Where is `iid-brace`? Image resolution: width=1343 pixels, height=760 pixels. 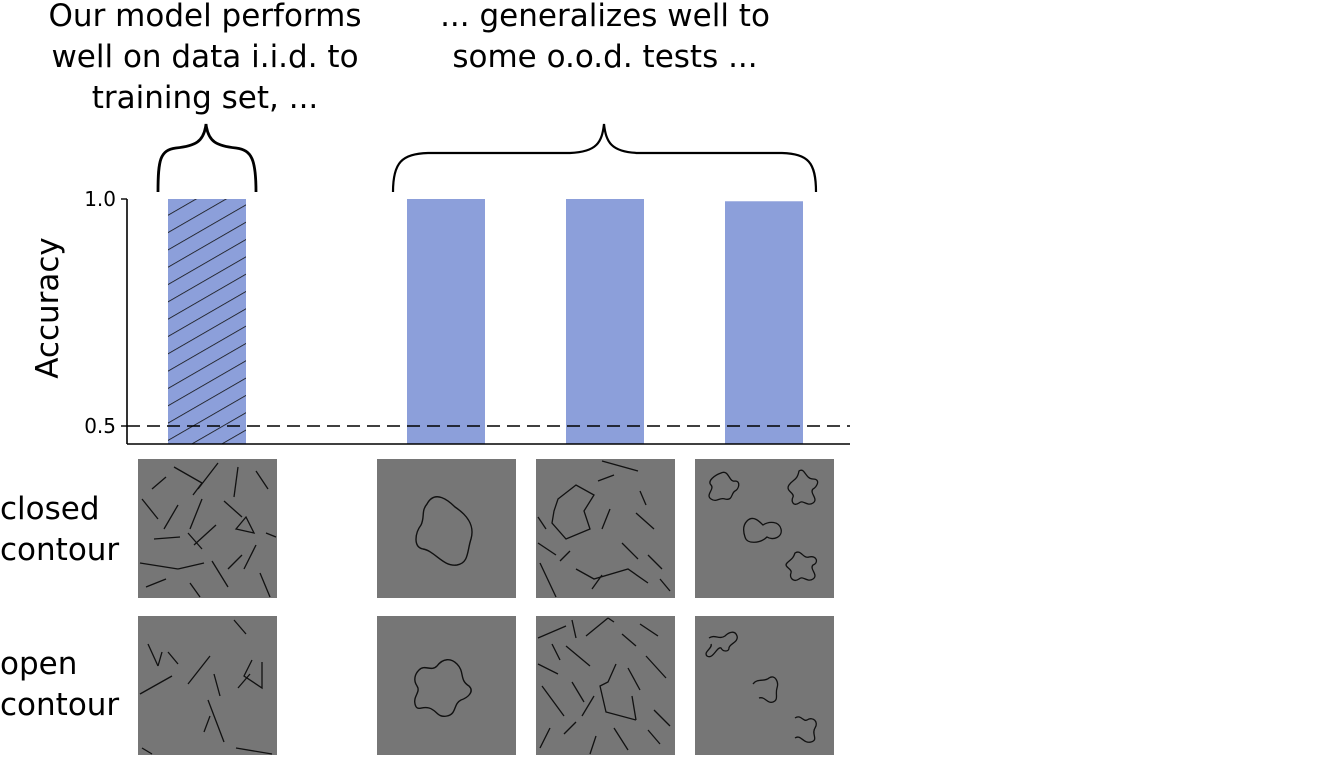
iid-brace is located at coordinates (207, 158).